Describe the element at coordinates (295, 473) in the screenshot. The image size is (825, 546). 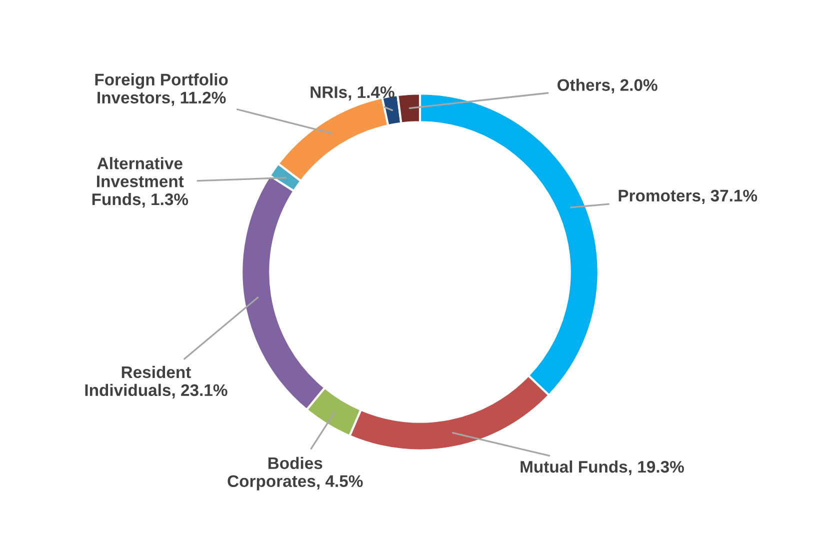
I see `slice-label: Bodies Corporates, 4.5%` at that location.